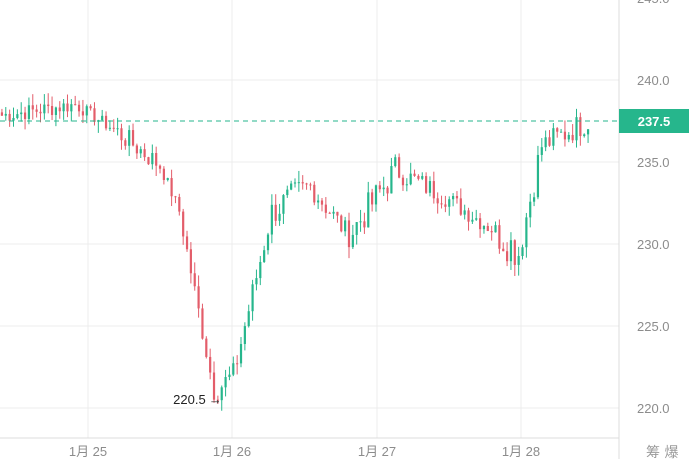 This screenshot has width=689, height=459. Describe the element at coordinates (304, 451) in the screenshot. I see `x-axis-ticks: 1月 25 1月 26 1月 27 1月 28` at that location.